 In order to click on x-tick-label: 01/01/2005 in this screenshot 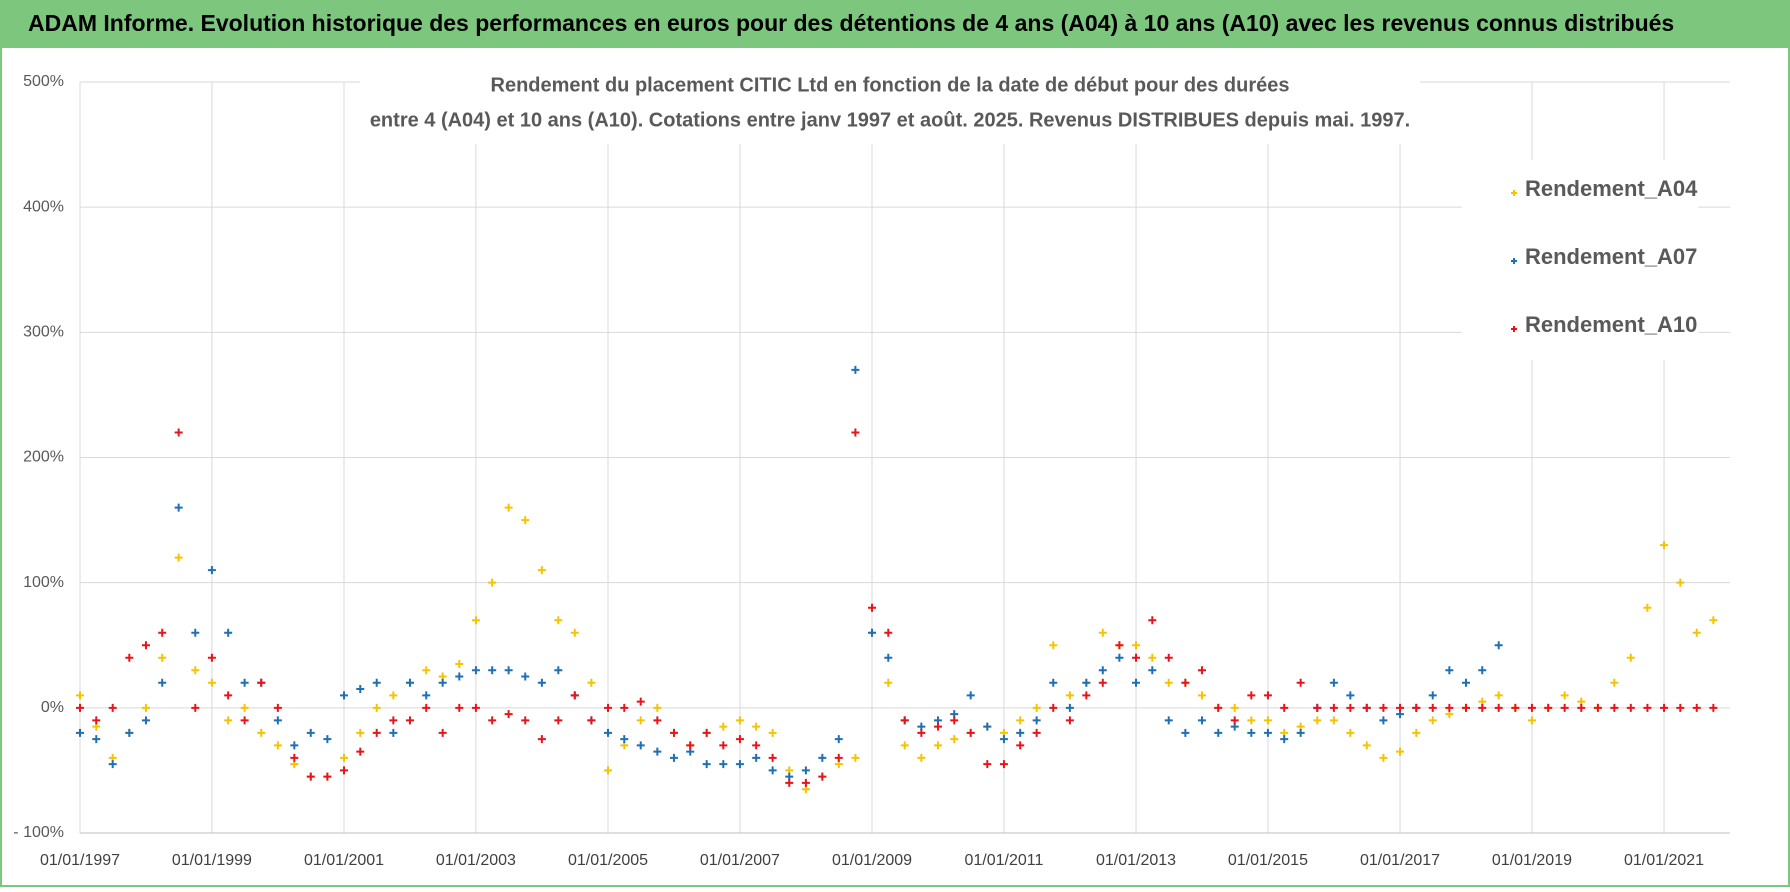, I will do `click(608, 860)`.